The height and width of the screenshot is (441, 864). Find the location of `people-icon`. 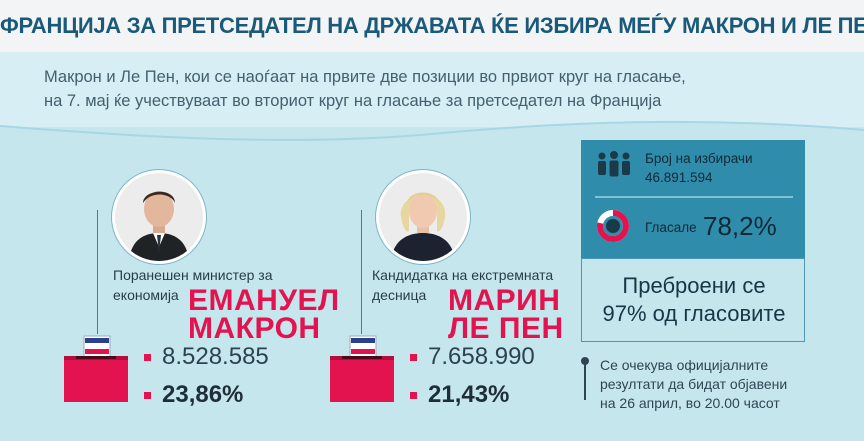

people-icon is located at coordinates (614, 164).